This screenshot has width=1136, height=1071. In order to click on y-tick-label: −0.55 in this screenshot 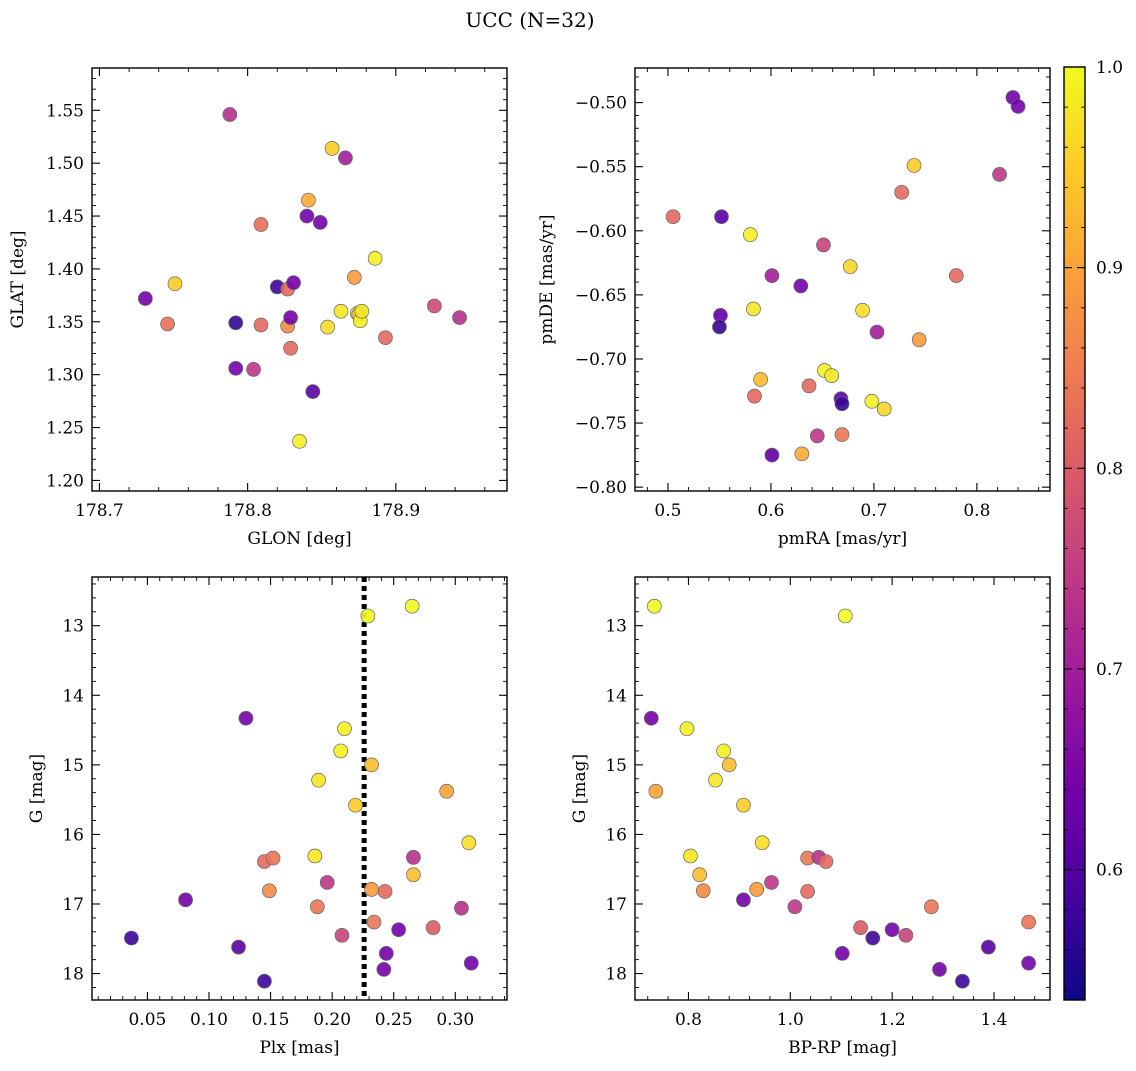, I will do `click(601, 168)`.